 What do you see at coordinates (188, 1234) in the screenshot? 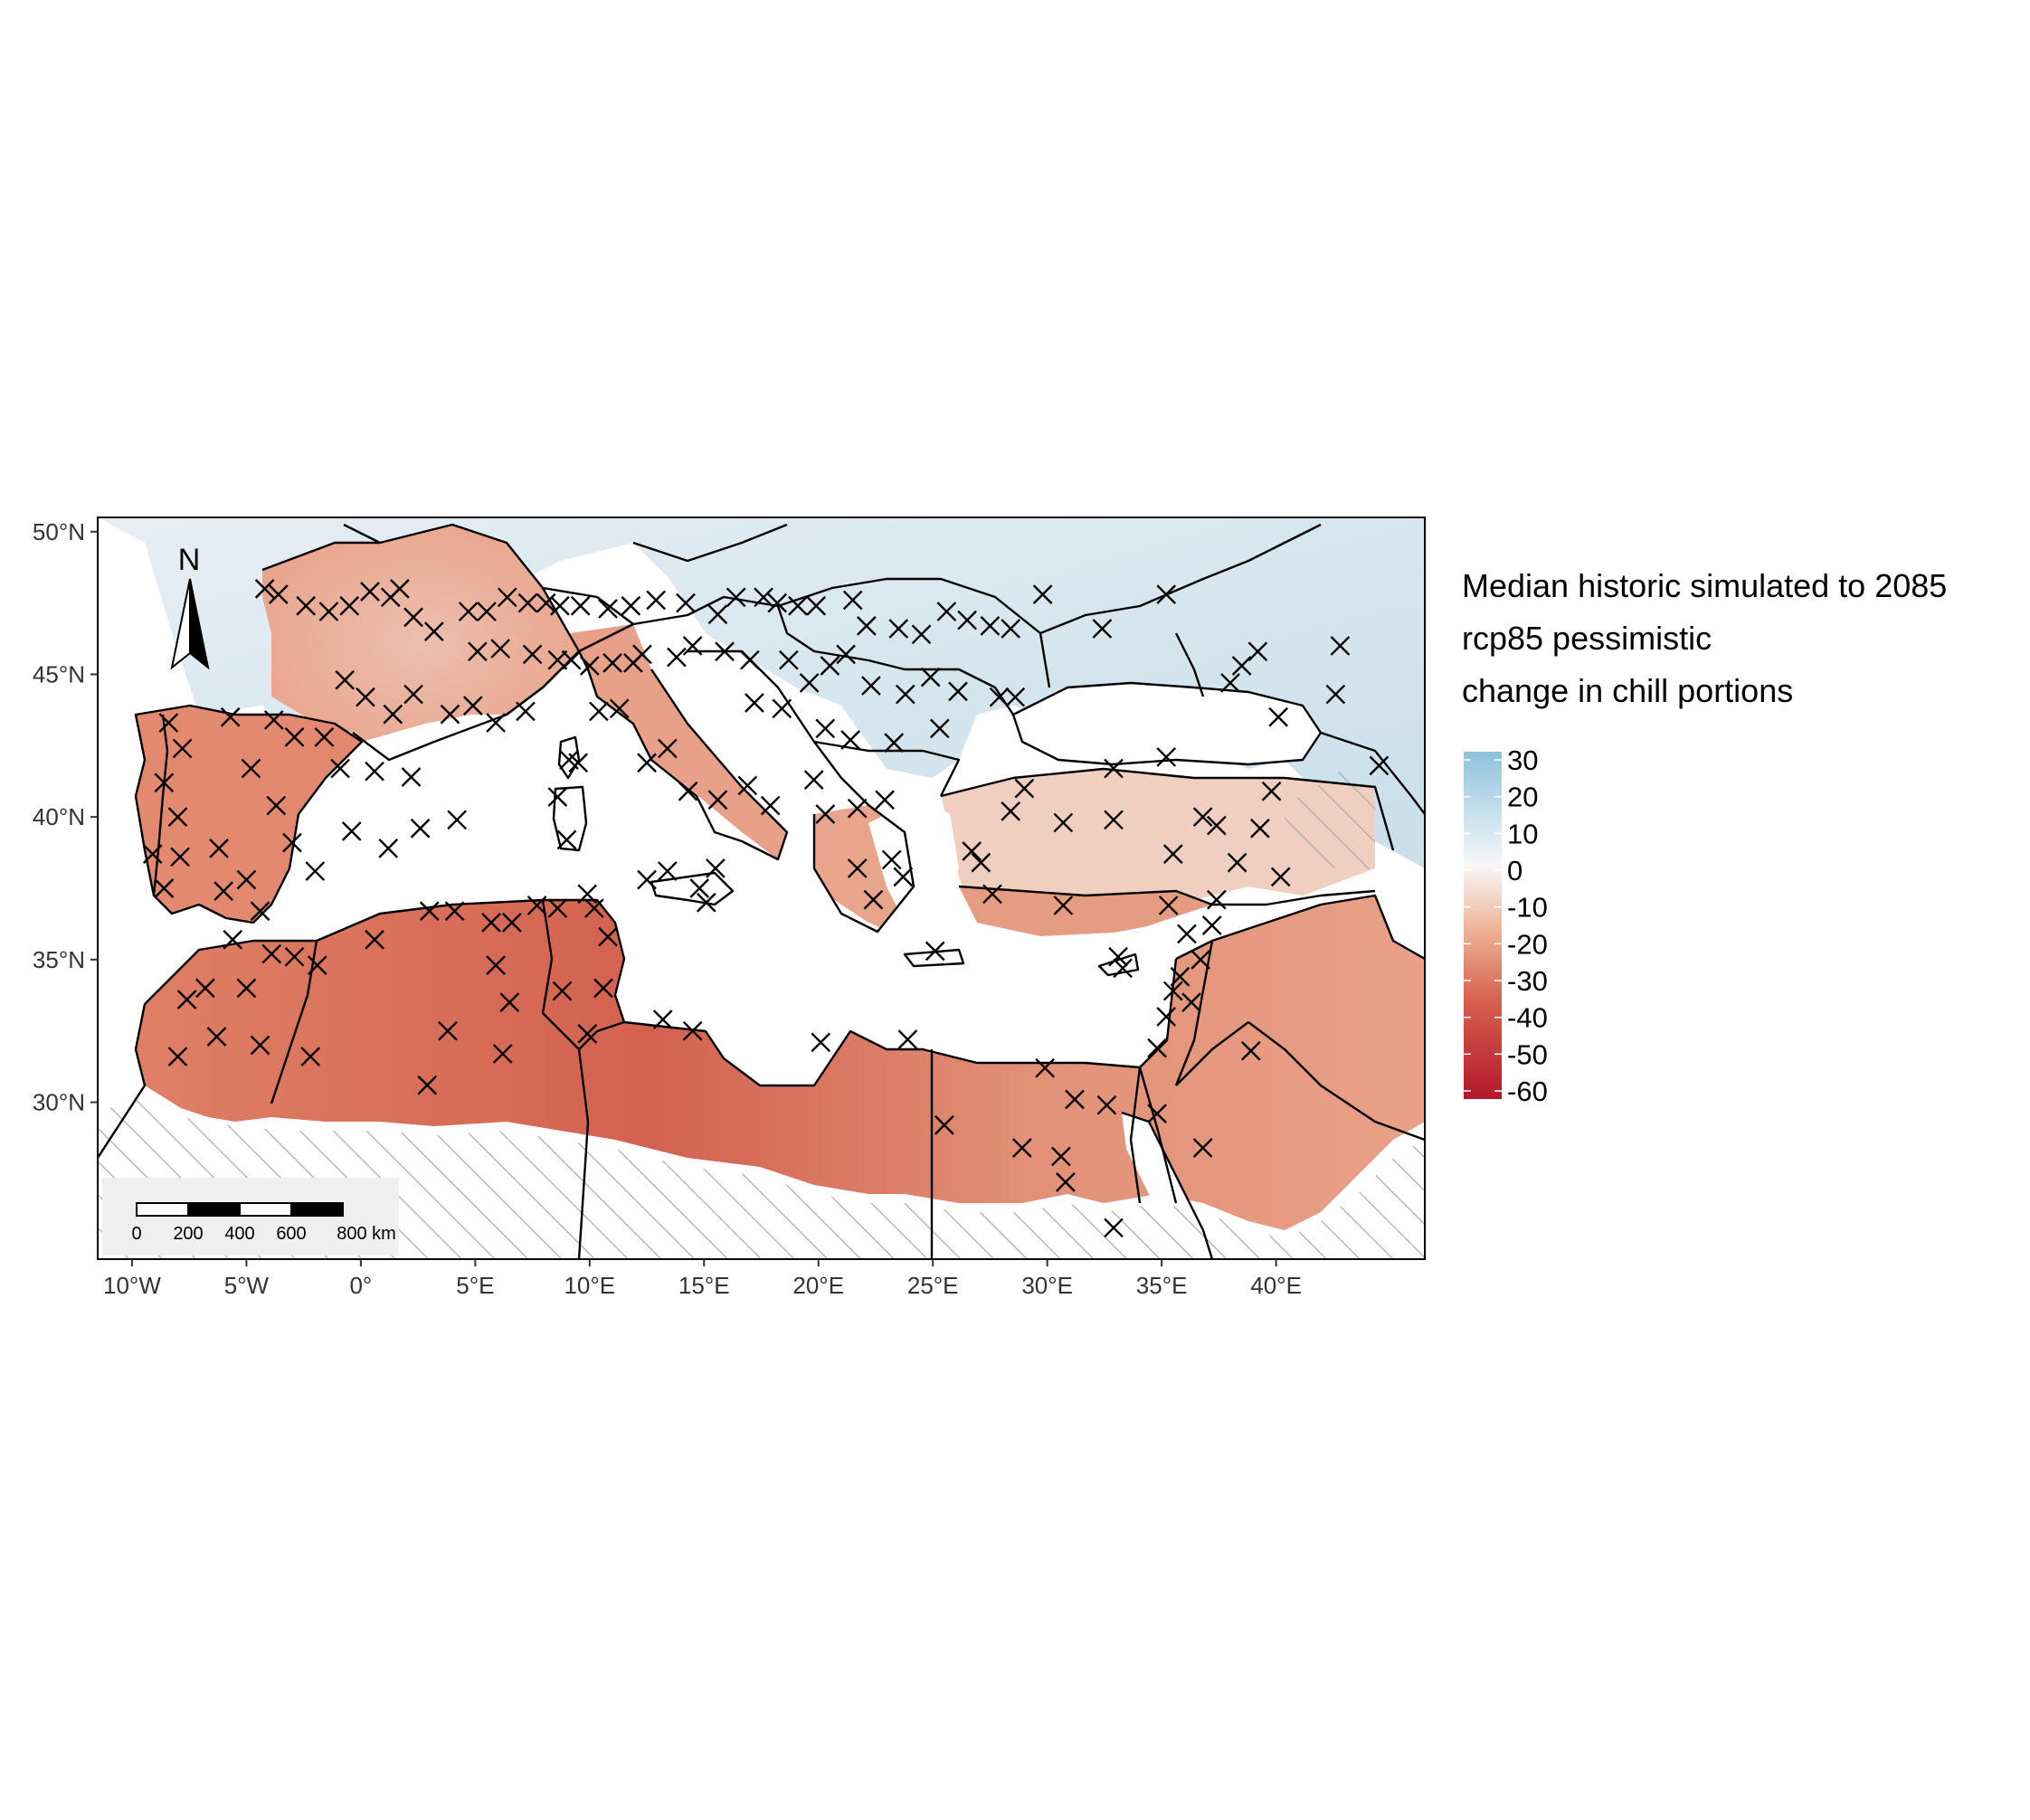
I see `scale-label-200: 200` at bounding box center [188, 1234].